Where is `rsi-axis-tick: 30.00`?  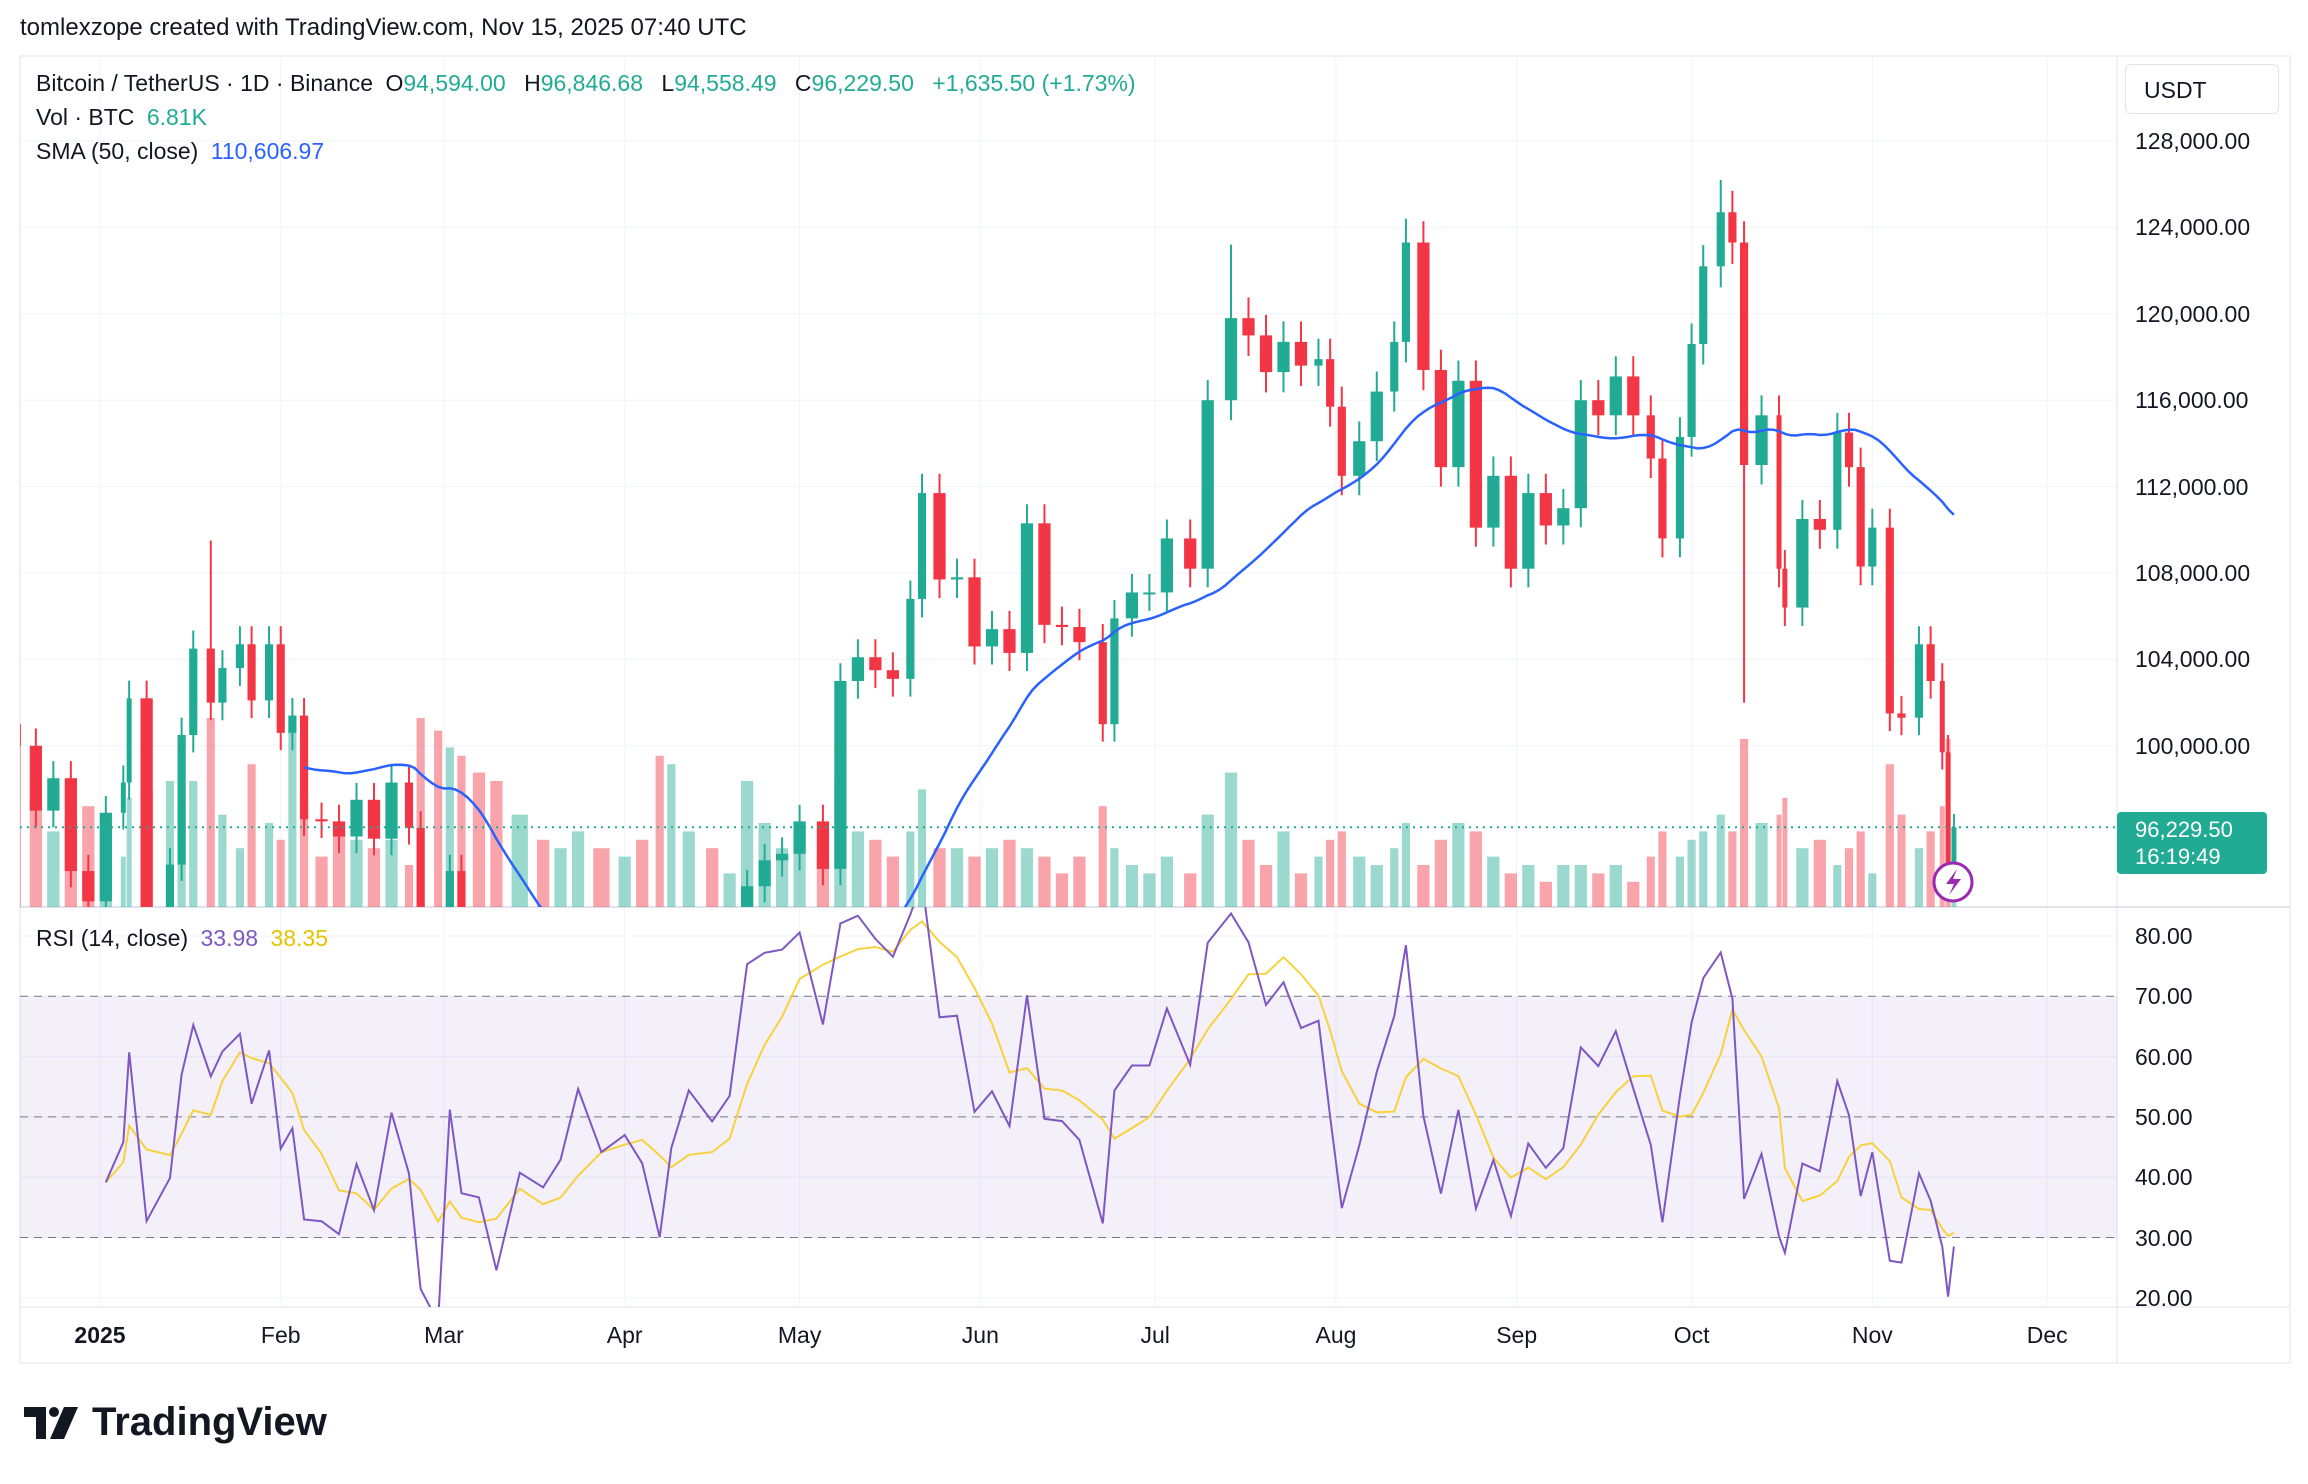
rsi-axis-tick: 30.00 is located at coordinates (2164, 1237).